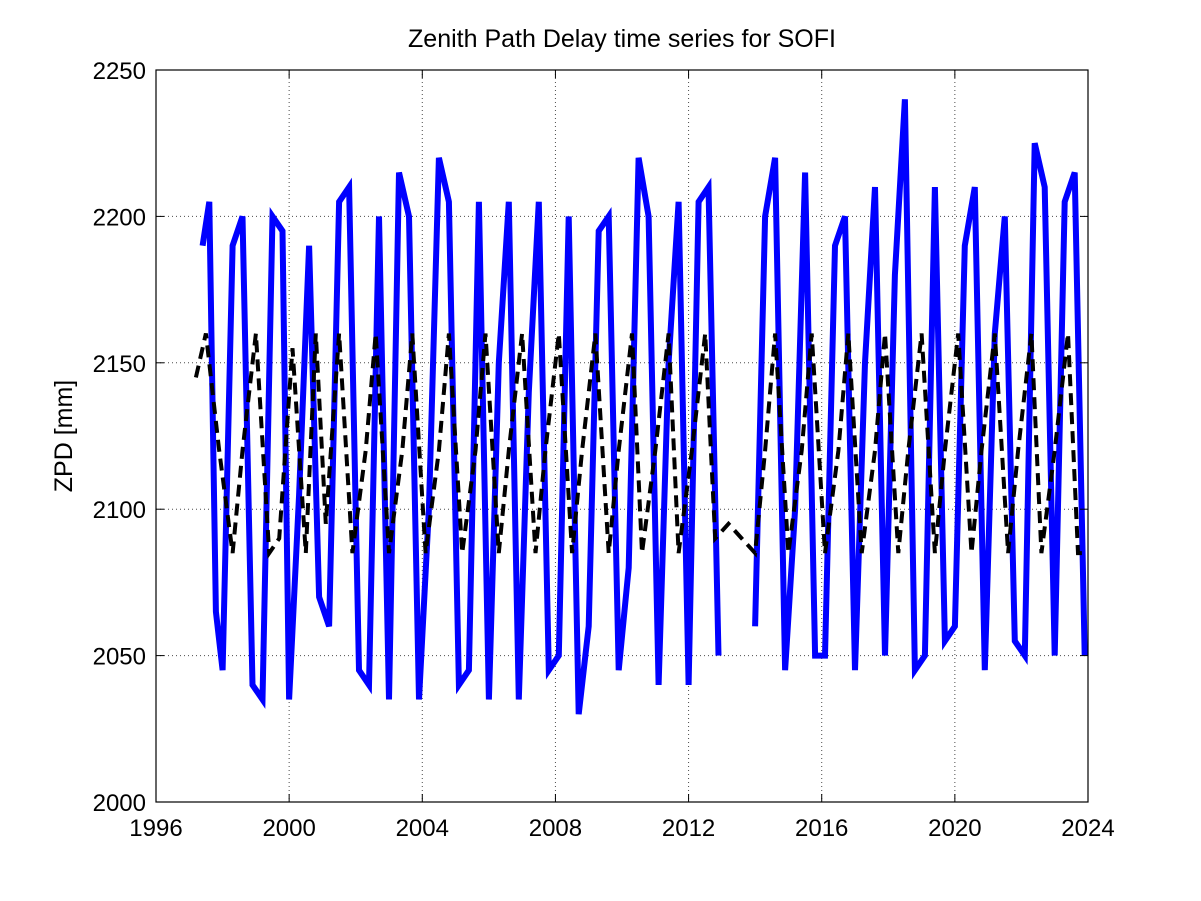 Image resolution: width=1201 pixels, height=901 pixels. What do you see at coordinates (422, 828) in the screenshot?
I see `x-tick-label: 2004` at bounding box center [422, 828].